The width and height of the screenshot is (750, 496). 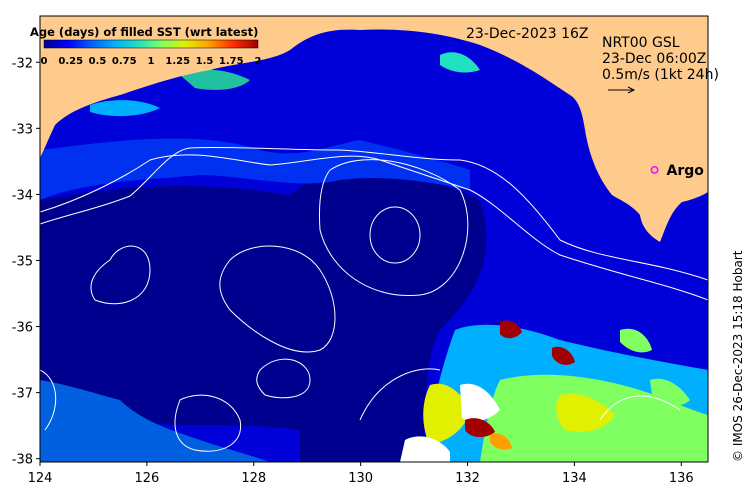 I want to click on se-patch-orange, so click(x=501, y=441).